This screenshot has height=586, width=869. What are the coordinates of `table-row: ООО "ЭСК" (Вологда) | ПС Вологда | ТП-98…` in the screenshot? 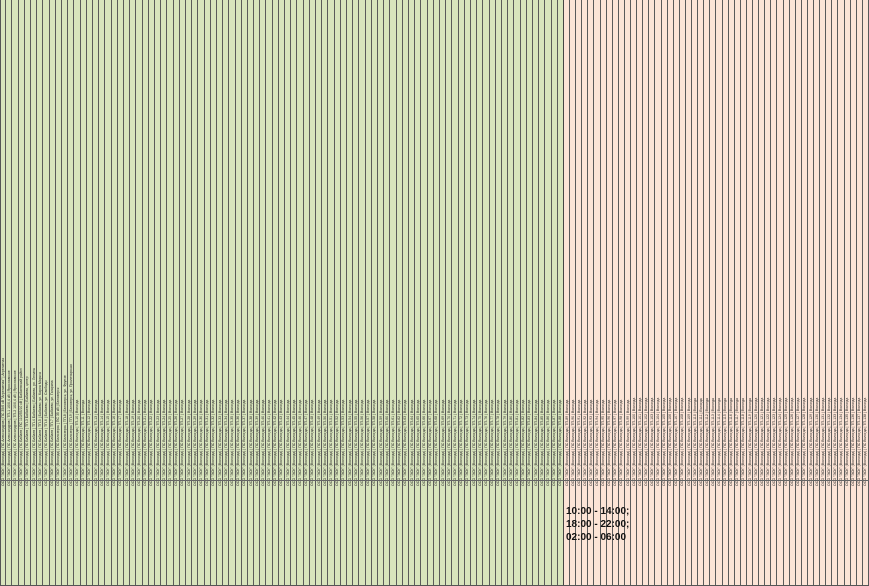 It's located at (622, 293).